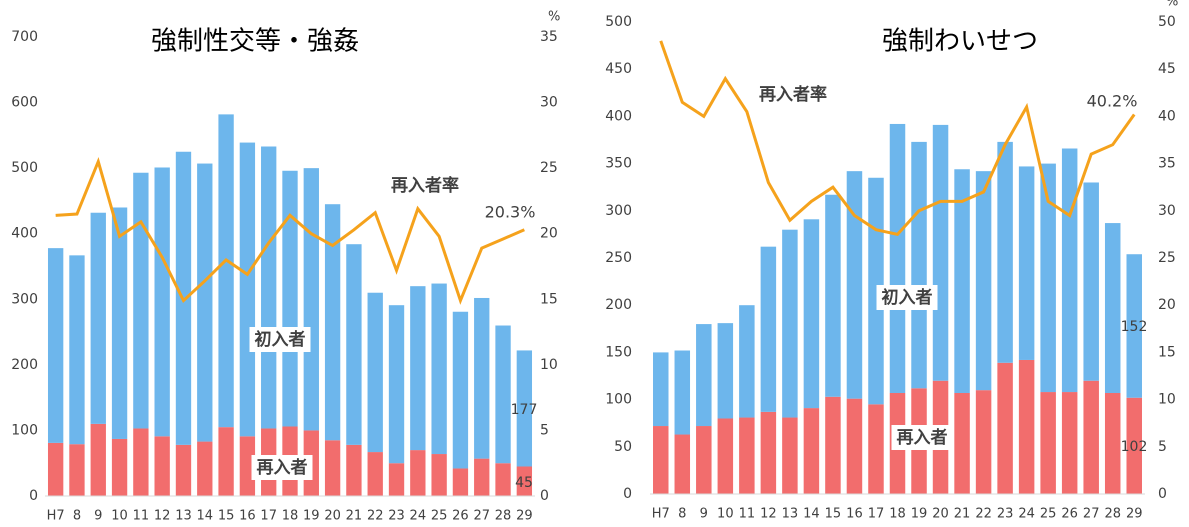 The height and width of the screenshot is (527, 1189). I want to click on y-tick-label: 300, so click(618, 211).